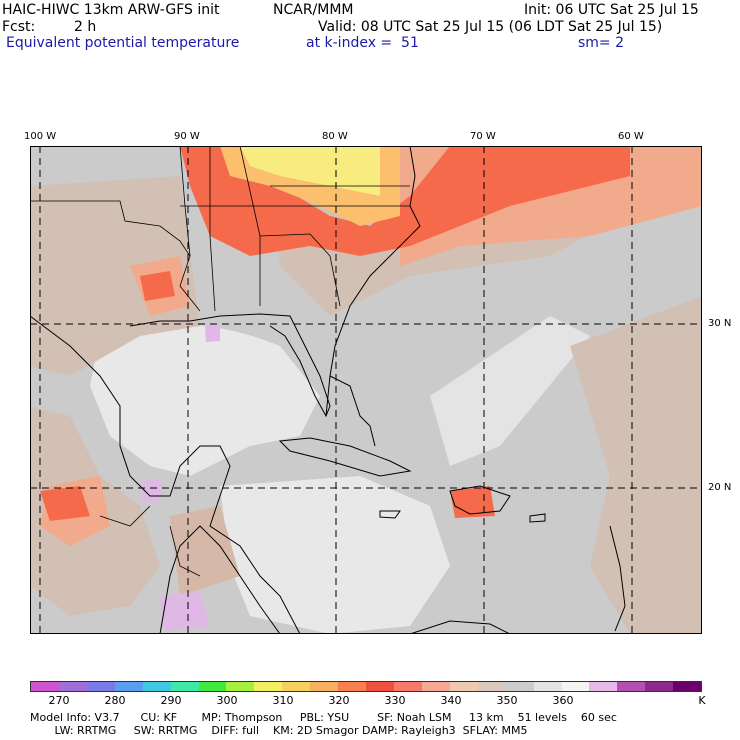  I want to click on colorbar-label-290: 290, so click(171, 700).